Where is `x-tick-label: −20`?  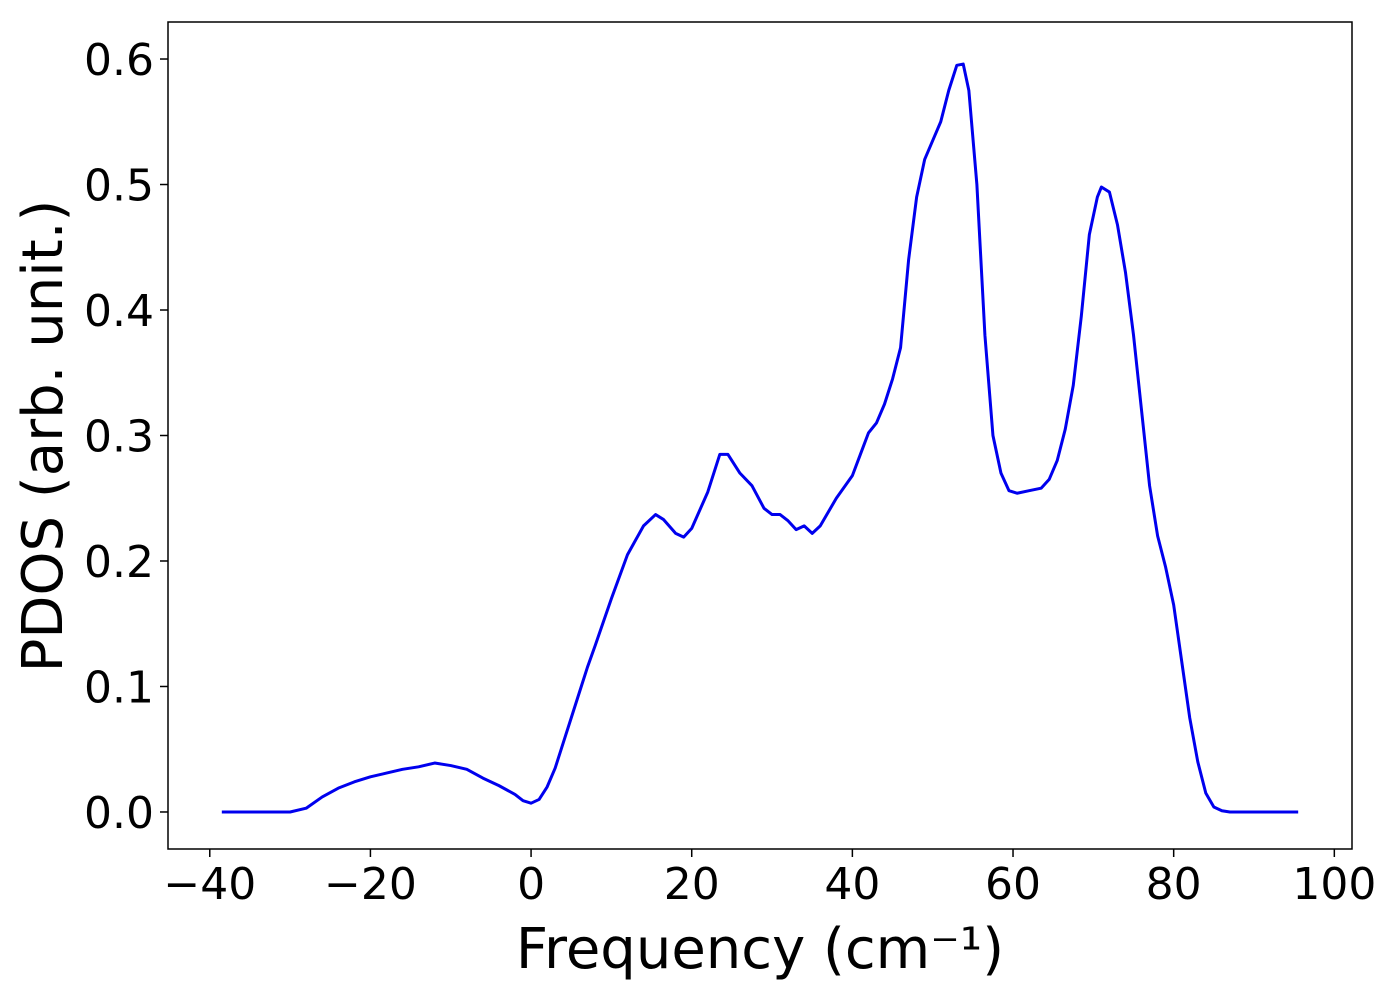
x-tick-label: −20 is located at coordinates (370, 884).